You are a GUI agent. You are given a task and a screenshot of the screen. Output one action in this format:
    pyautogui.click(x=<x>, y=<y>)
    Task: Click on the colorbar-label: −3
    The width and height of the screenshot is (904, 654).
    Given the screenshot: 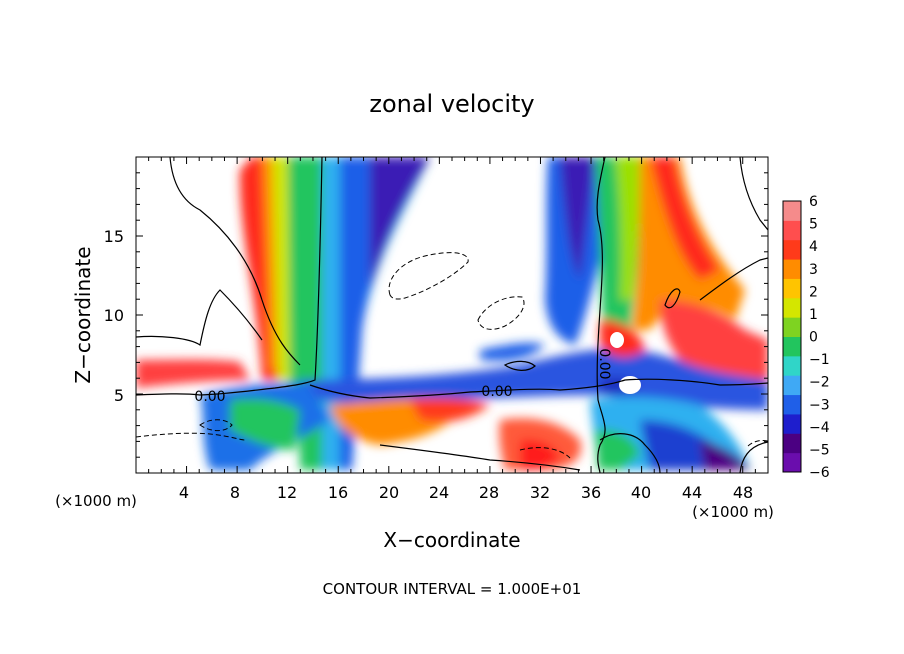 What is the action you would take?
    pyautogui.click(x=819, y=405)
    